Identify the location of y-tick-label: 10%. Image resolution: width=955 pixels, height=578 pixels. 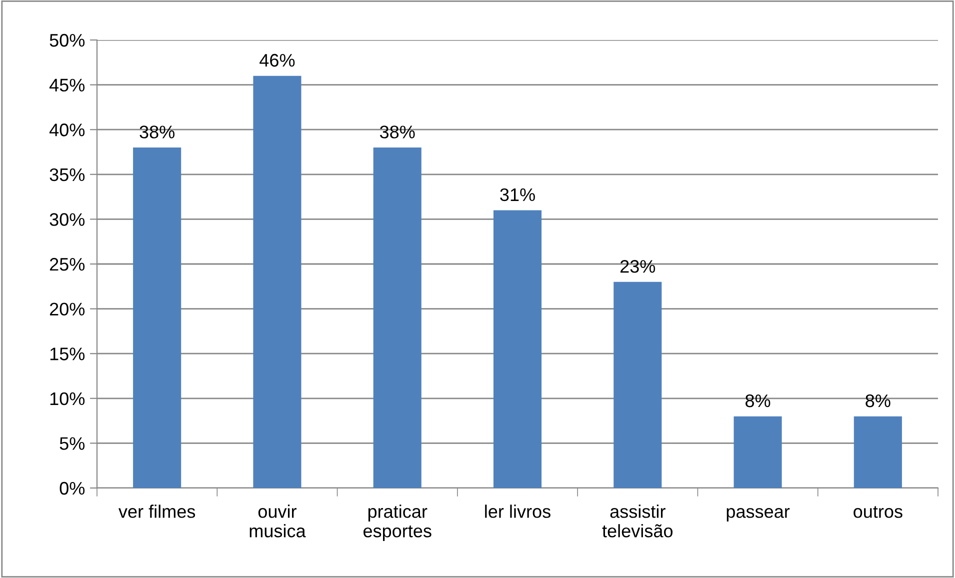
(67, 399).